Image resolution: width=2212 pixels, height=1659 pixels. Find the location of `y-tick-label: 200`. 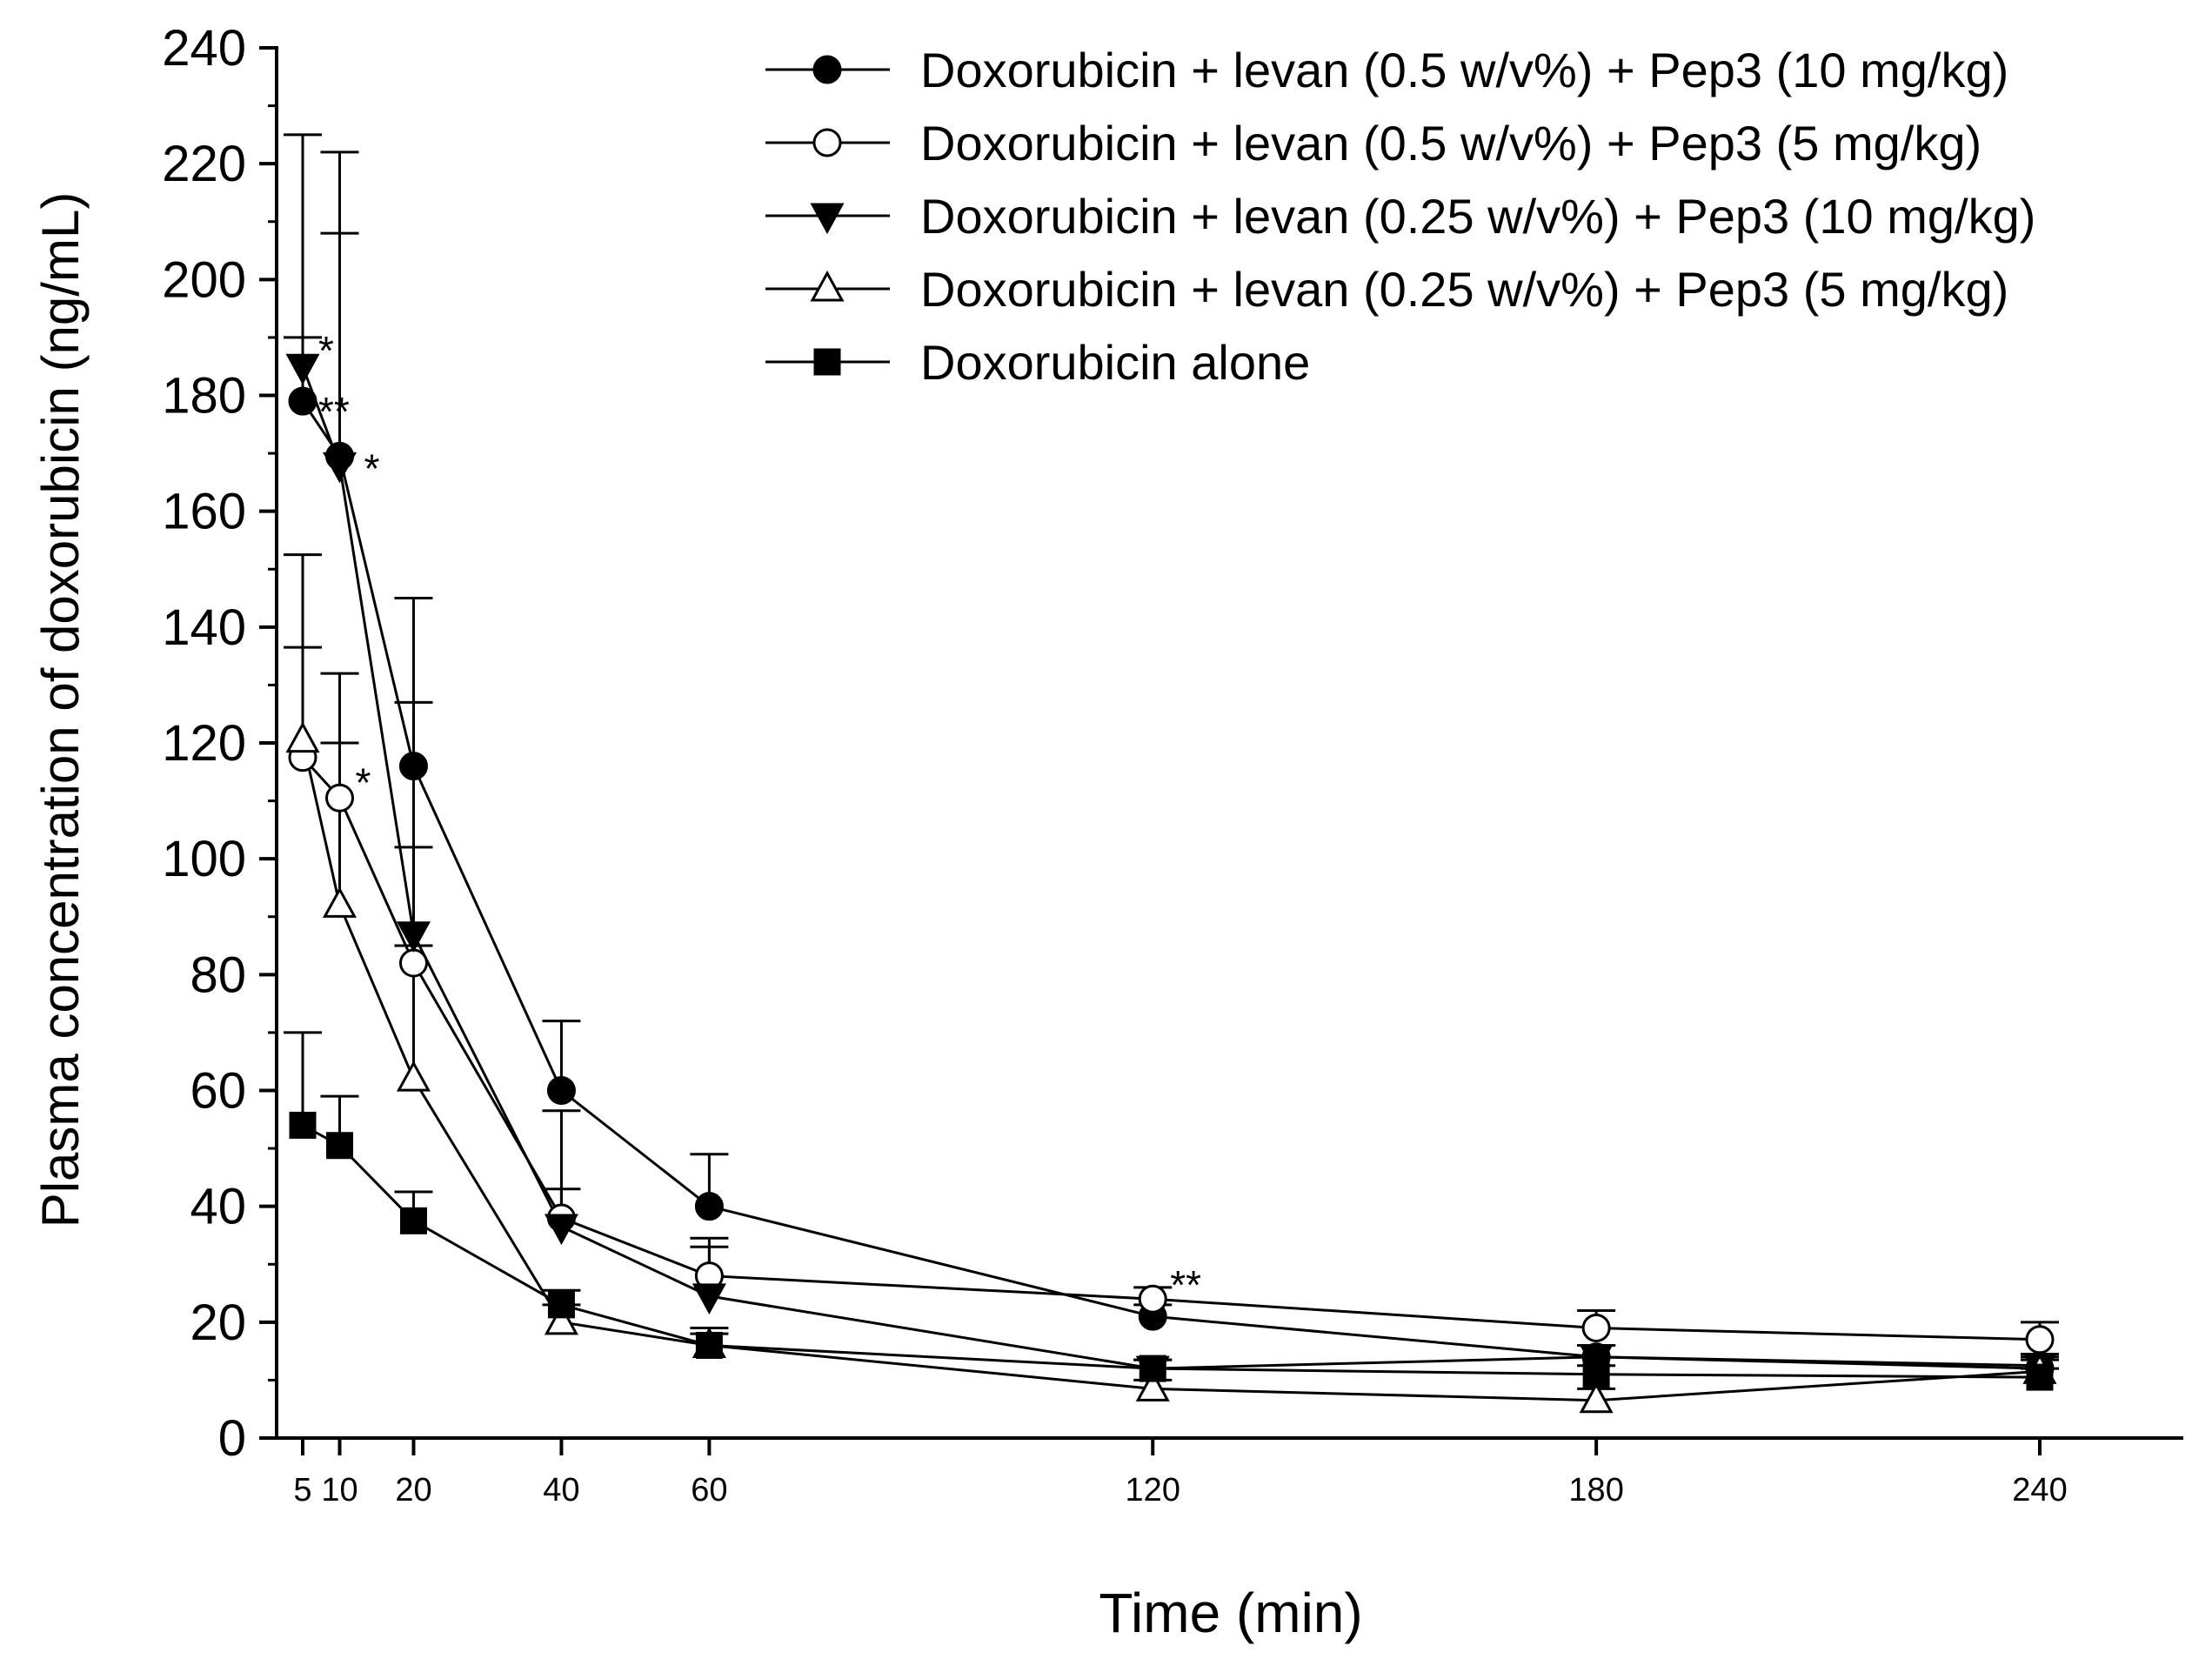

y-tick-label: 200 is located at coordinates (204, 279).